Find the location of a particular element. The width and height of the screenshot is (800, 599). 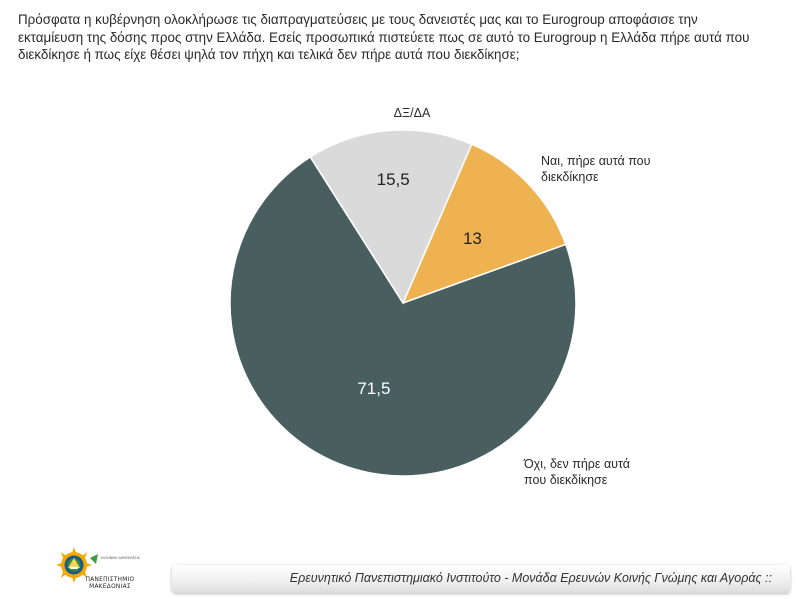

logo-caption-line: ΠΑΝΕΠΙΣΤΗΜΙΟ is located at coordinates (110, 580).